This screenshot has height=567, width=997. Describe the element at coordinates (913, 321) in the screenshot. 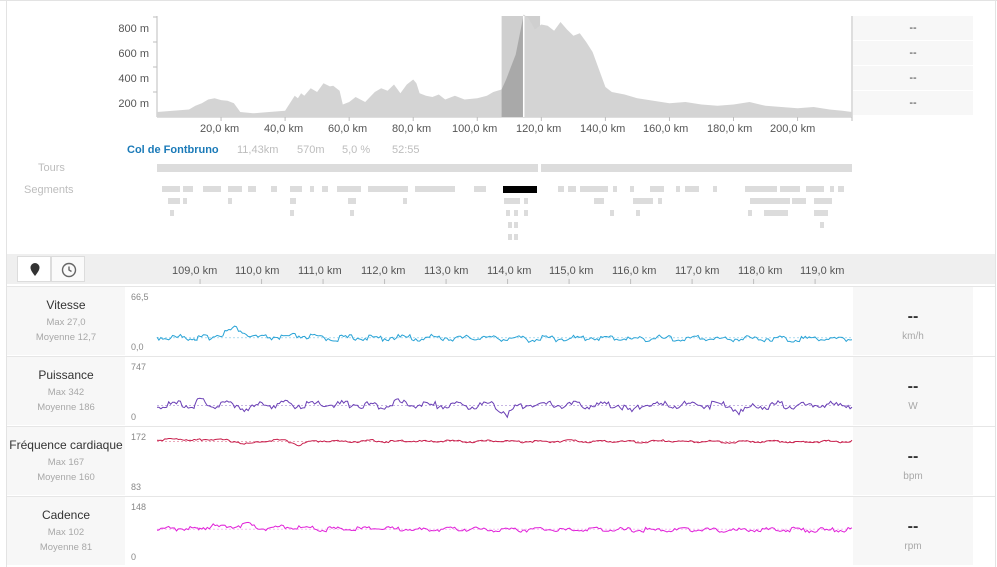

I see `speed-value-panel` at that location.